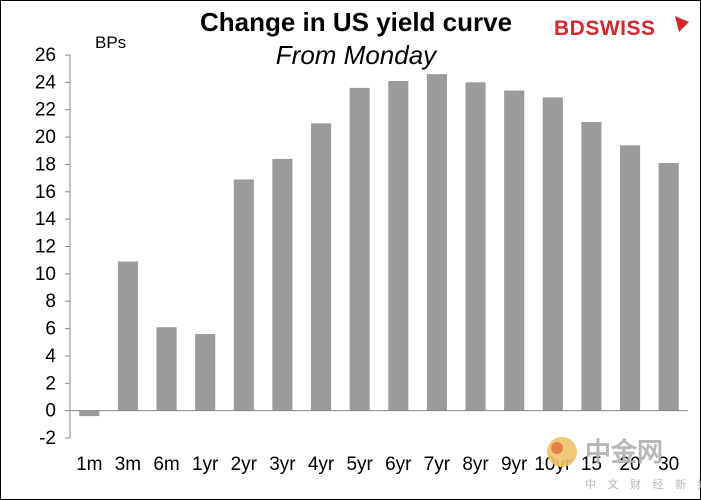 The height and width of the screenshot is (500, 701). What do you see at coordinates (437, 464) in the screenshot?
I see `x-tick-label: 7yr` at bounding box center [437, 464].